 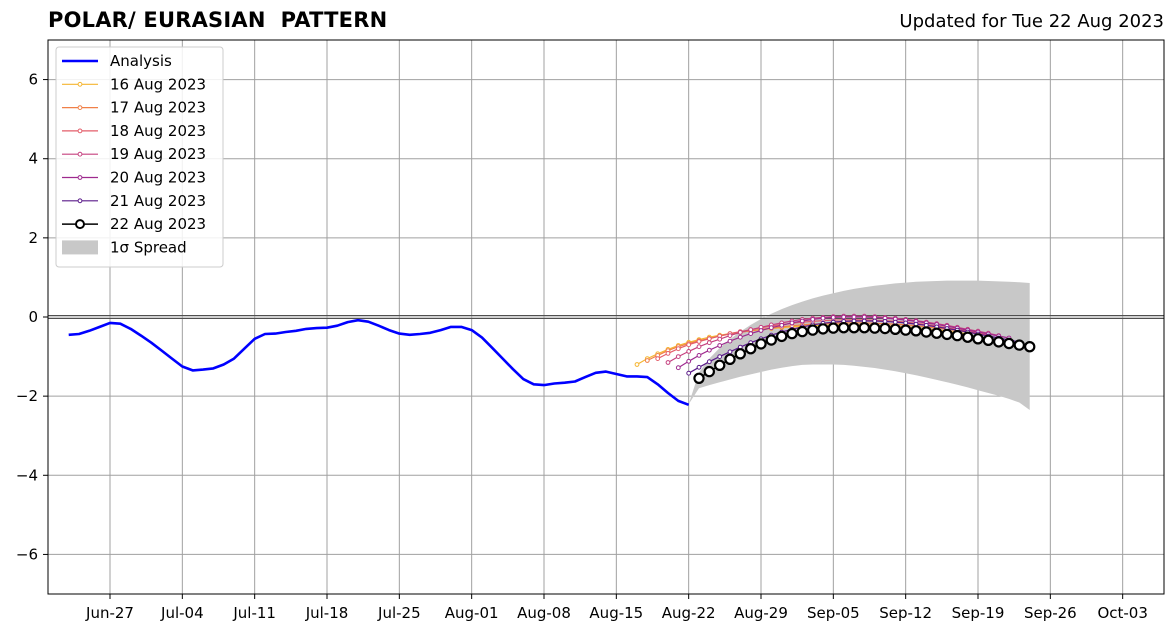 I want to click on legend-entry-1: 16 Aug 2023, so click(x=134, y=84).